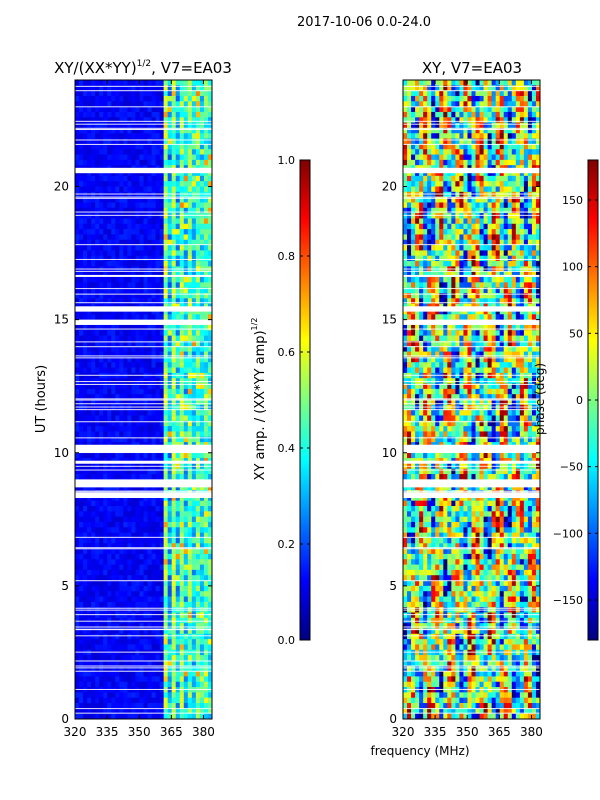  What do you see at coordinates (143, 170) in the screenshot?
I see `flagged-row` at bounding box center [143, 170].